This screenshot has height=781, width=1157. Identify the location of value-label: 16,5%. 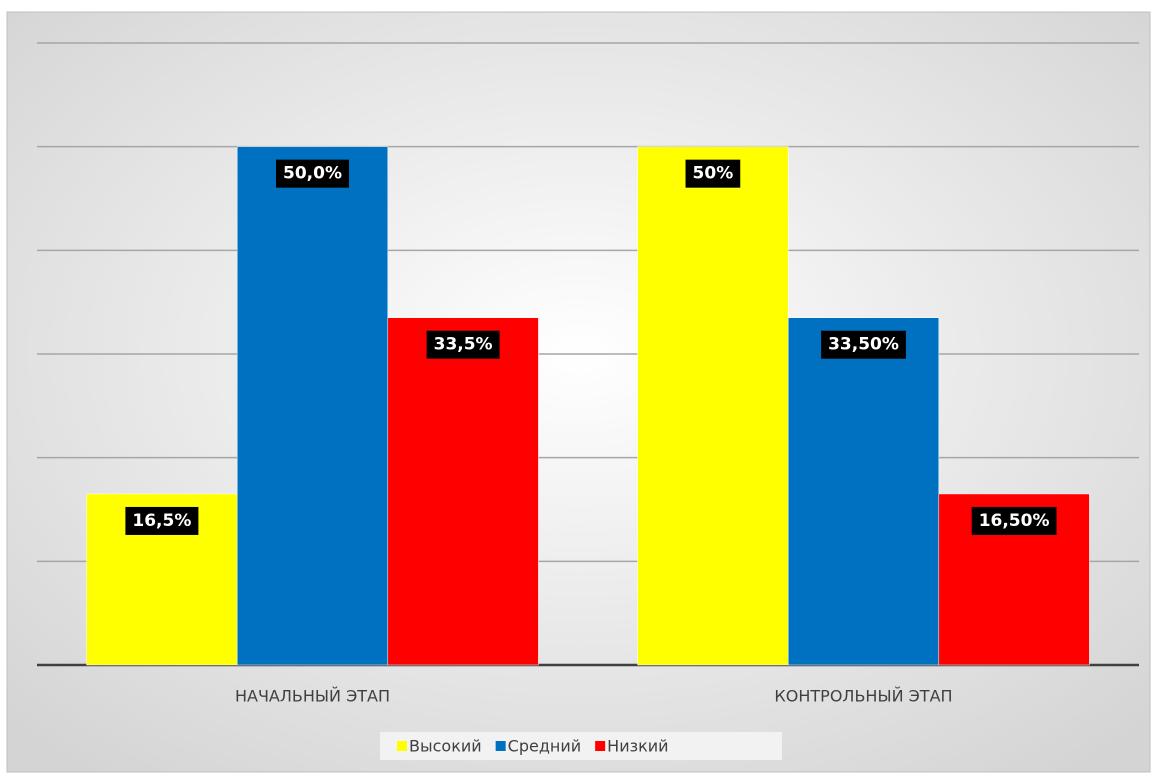
(161, 521).